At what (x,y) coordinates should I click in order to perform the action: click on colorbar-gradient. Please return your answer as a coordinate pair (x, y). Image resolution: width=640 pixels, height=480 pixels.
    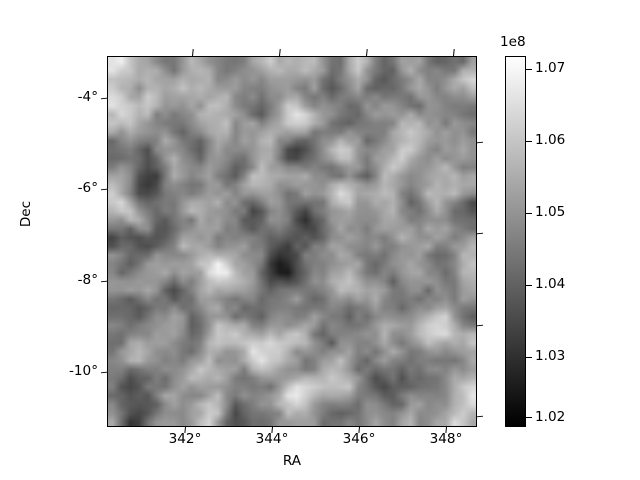
    Looking at the image, I should click on (515, 241).